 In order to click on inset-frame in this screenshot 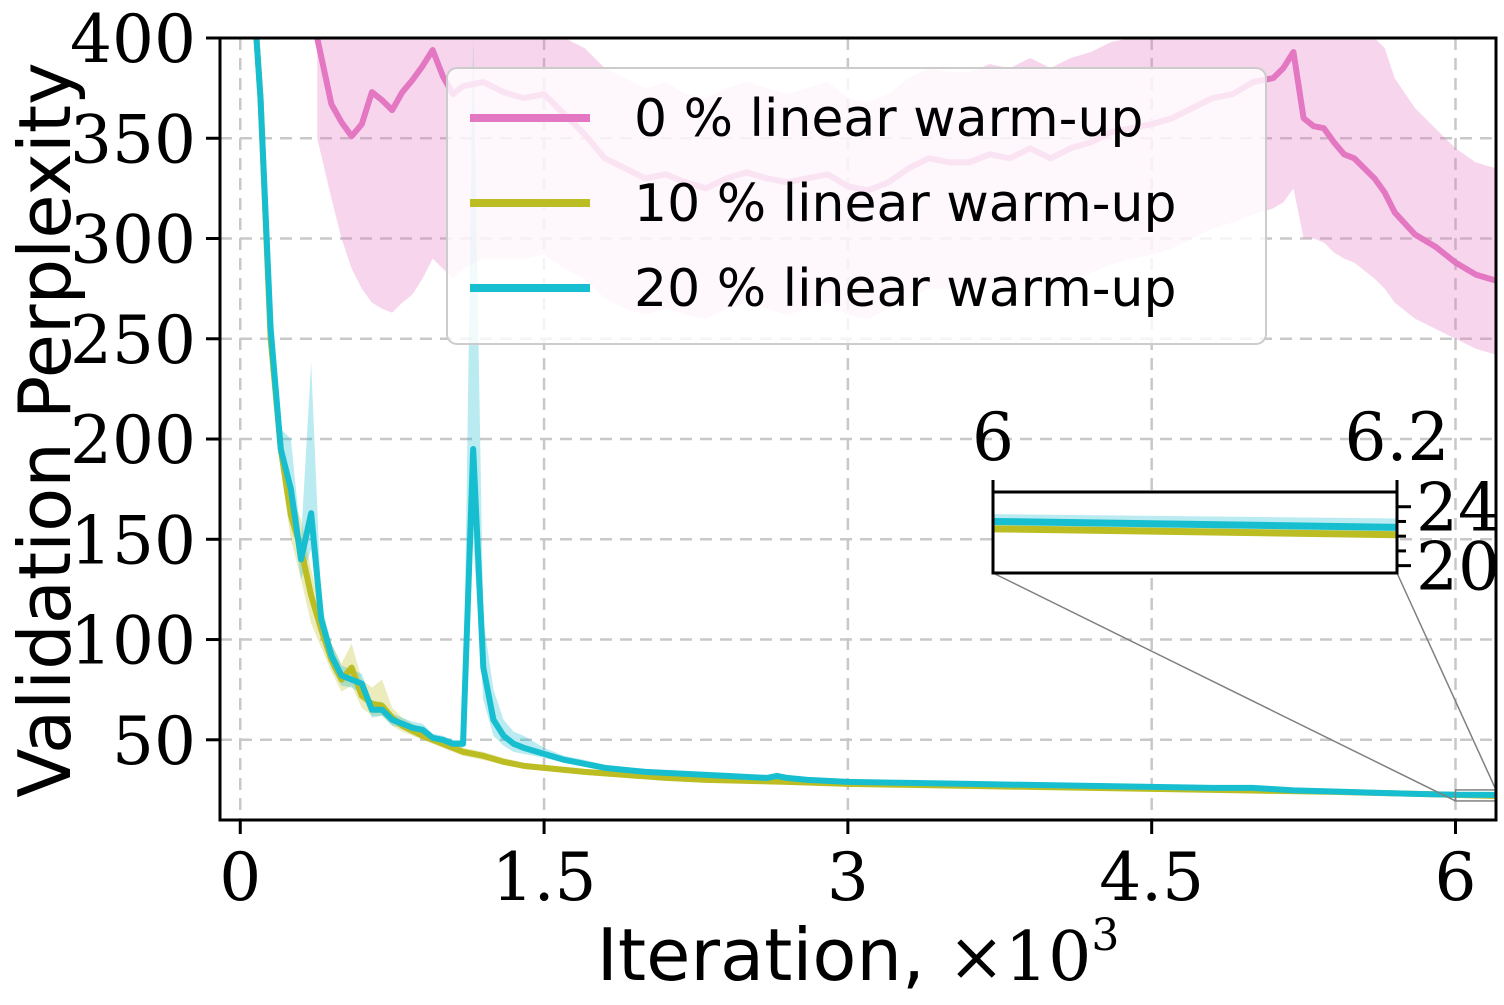, I will do `click(1195, 532)`.